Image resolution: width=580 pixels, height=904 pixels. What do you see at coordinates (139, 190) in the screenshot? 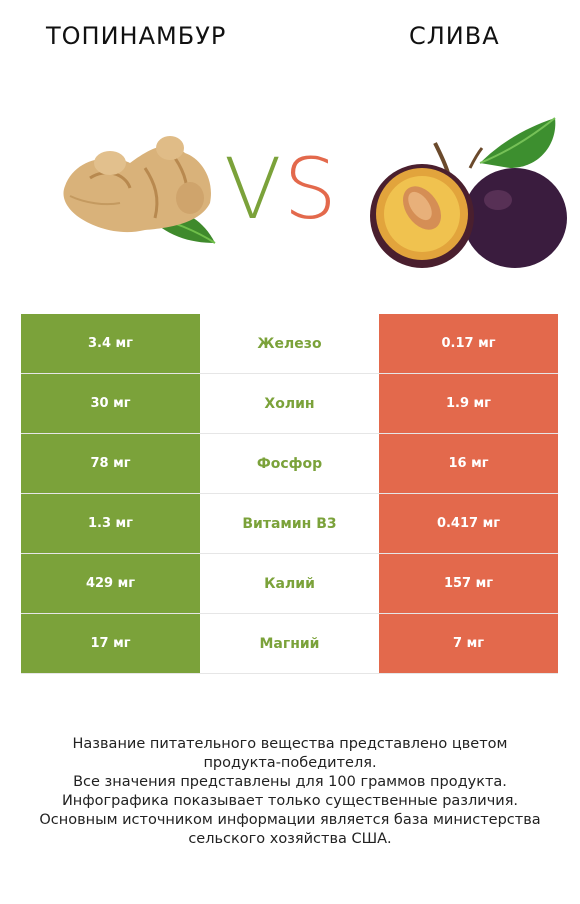
I see `jerusalem-artichoke-image` at bounding box center [139, 190].